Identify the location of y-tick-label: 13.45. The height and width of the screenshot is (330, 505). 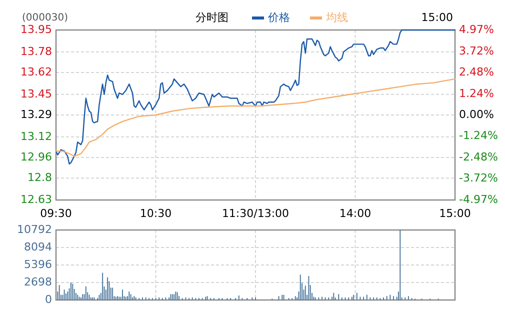
(36, 93).